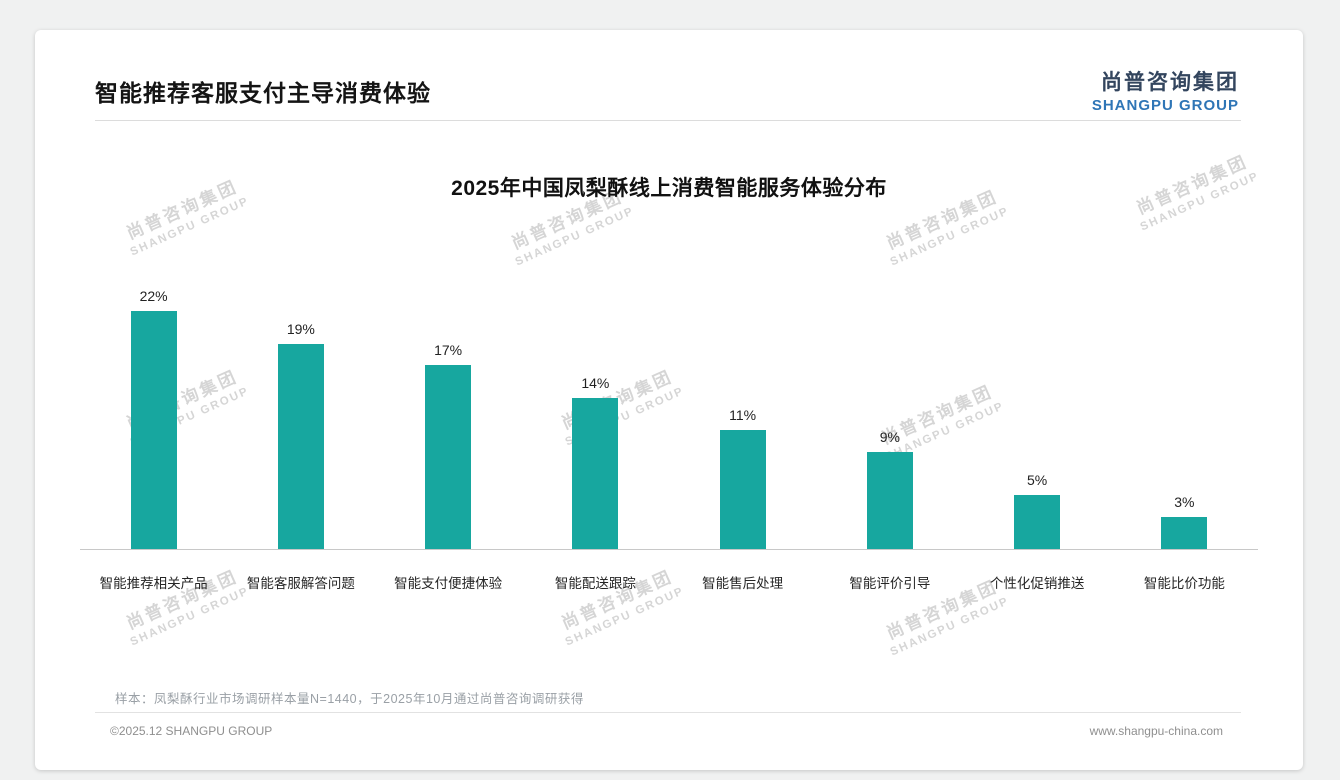  I want to click on page-title: 智能推荐客服支付主导消费体验, so click(263, 93).